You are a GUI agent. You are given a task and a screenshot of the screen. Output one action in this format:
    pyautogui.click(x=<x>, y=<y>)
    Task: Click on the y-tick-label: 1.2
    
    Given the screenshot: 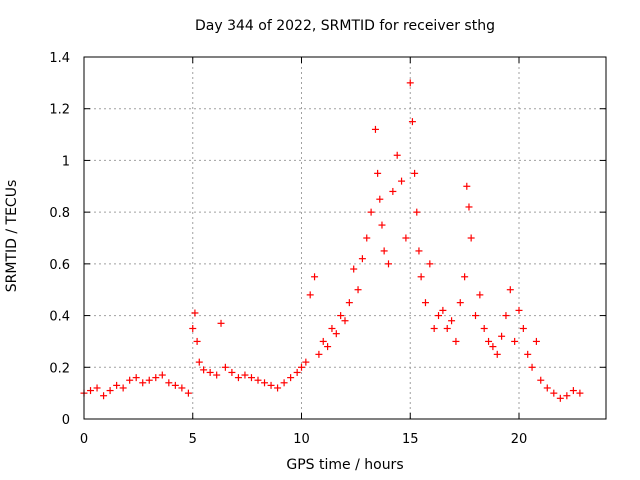 What is the action you would take?
    pyautogui.click(x=59, y=110)
    